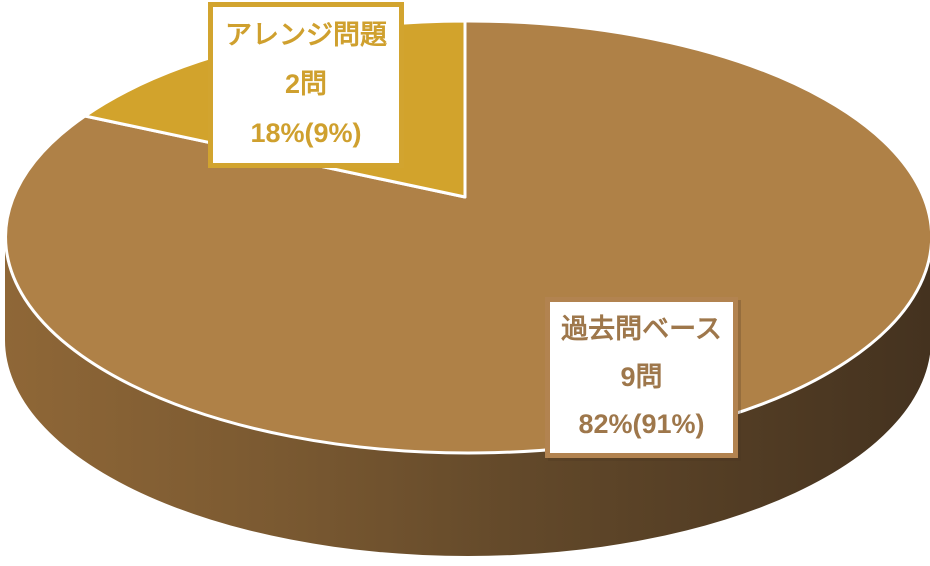  I want to click on arrange-label-text: アレンジ問題, so click(306, 34).